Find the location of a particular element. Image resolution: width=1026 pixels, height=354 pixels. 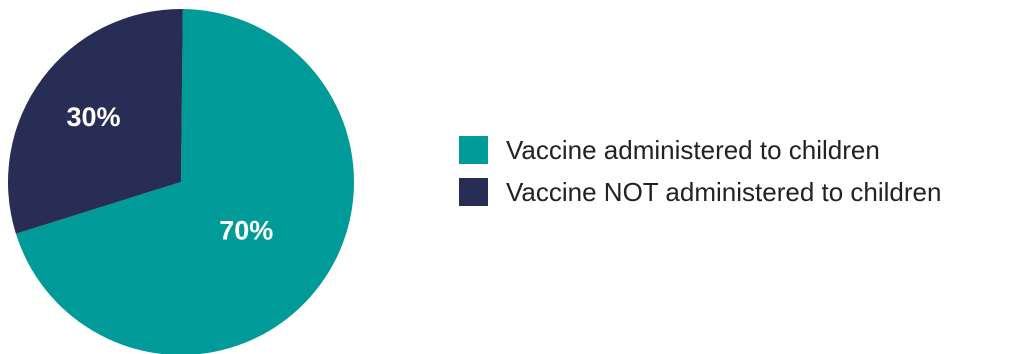

legend-label-not-administered: Vaccine NOT administered to children is located at coordinates (724, 192).